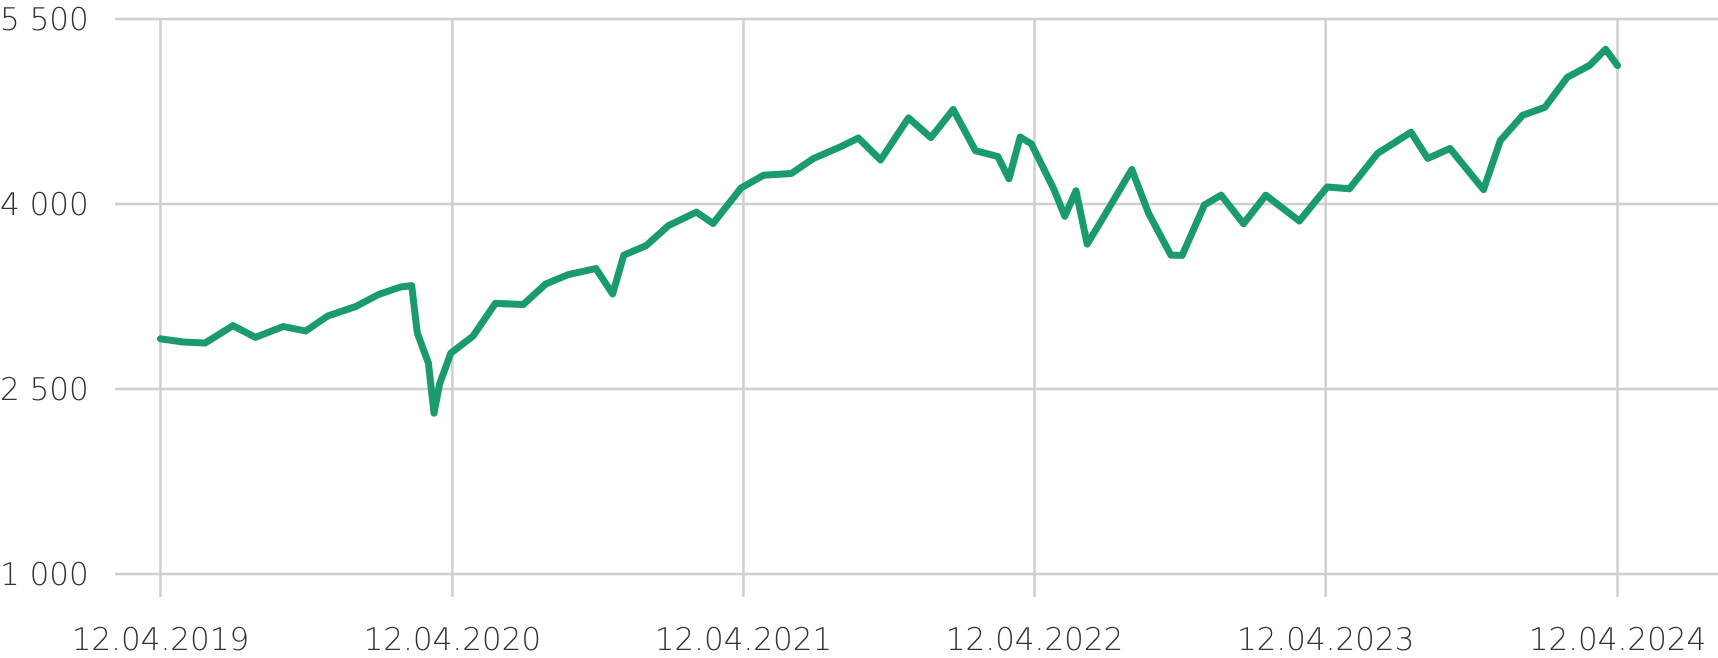  I want to click on y-tick-label: 1 000, so click(44, 575).